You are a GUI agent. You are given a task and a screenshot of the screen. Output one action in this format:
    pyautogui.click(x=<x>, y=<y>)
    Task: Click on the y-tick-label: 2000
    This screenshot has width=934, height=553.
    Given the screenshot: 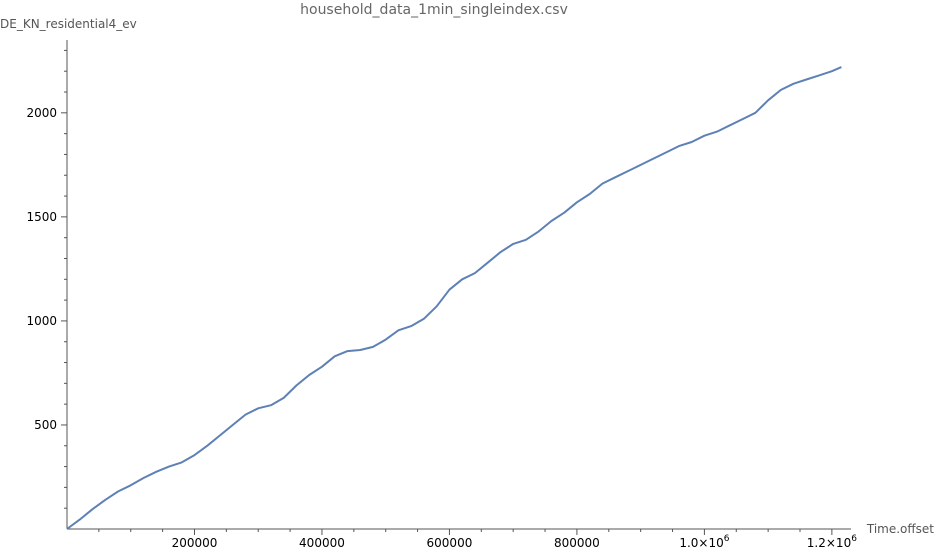 What is the action you would take?
    pyautogui.click(x=41, y=113)
    